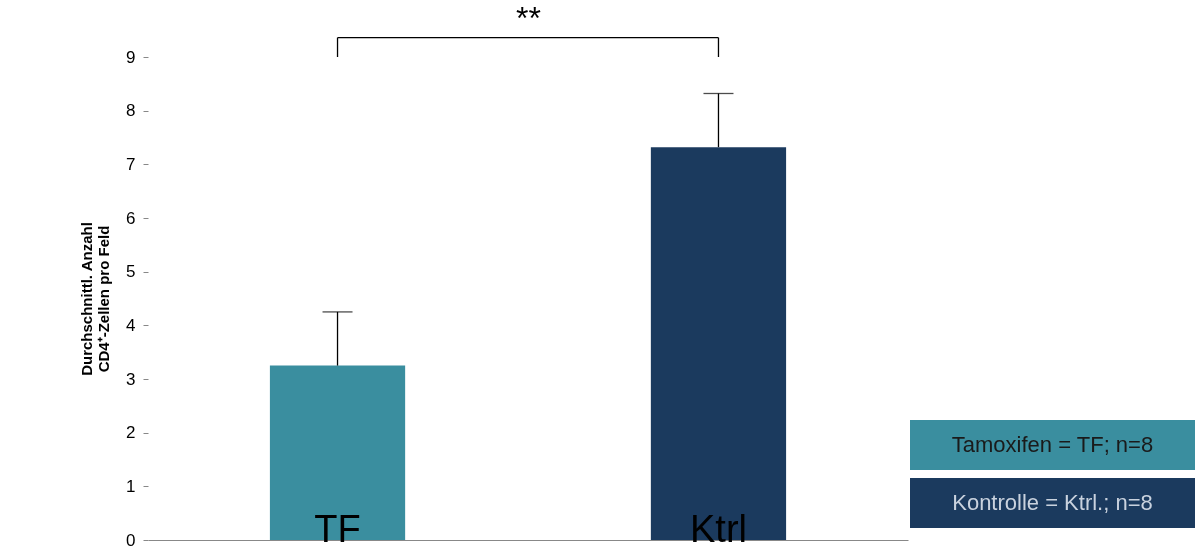 This screenshot has width=1203, height=559. I want to click on y-axis-title: Durchschnittl. Anzahl CD4⁺-Zellen pro Feld, so click(95, 299).